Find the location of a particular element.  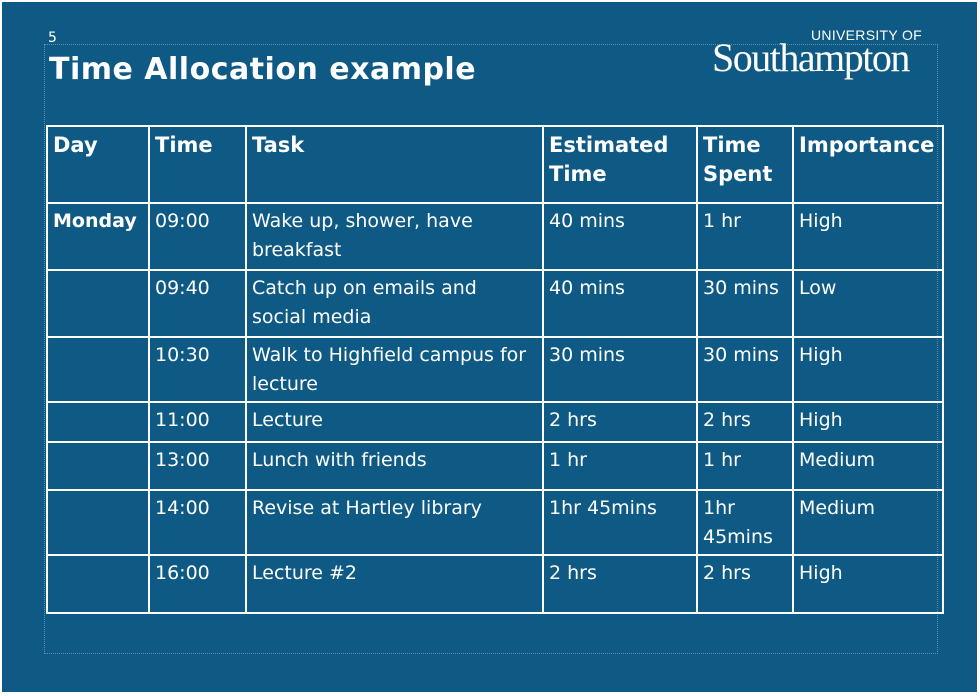

cell-task: Lecture is located at coordinates (394, 422).